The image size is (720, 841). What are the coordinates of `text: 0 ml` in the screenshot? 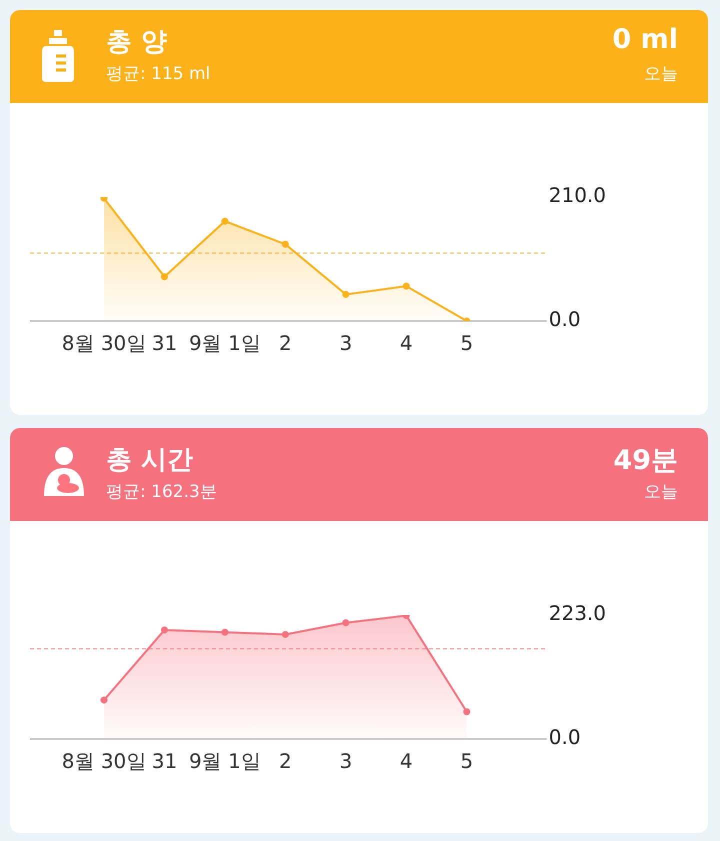 It's located at (645, 39).